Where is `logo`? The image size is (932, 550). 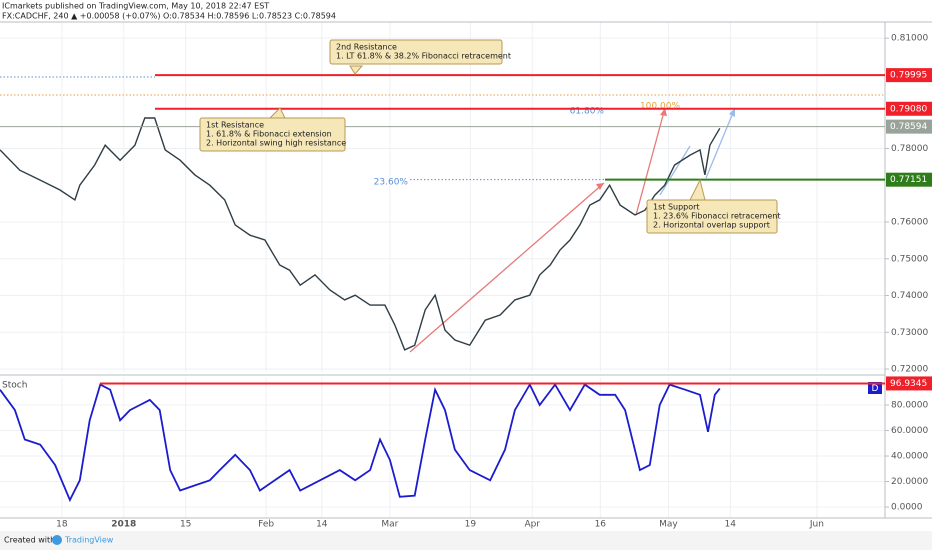
logo is located at coordinates (57, 540).